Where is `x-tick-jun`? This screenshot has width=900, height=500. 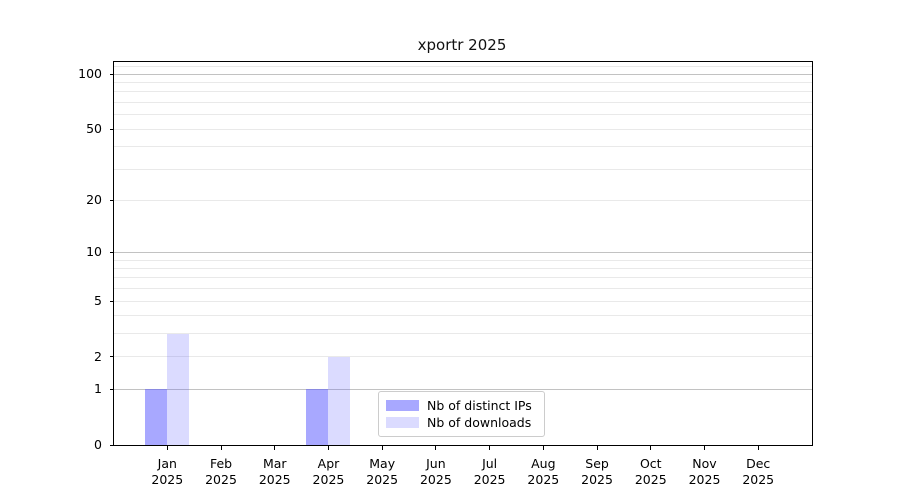
x-tick-jun is located at coordinates (436, 448).